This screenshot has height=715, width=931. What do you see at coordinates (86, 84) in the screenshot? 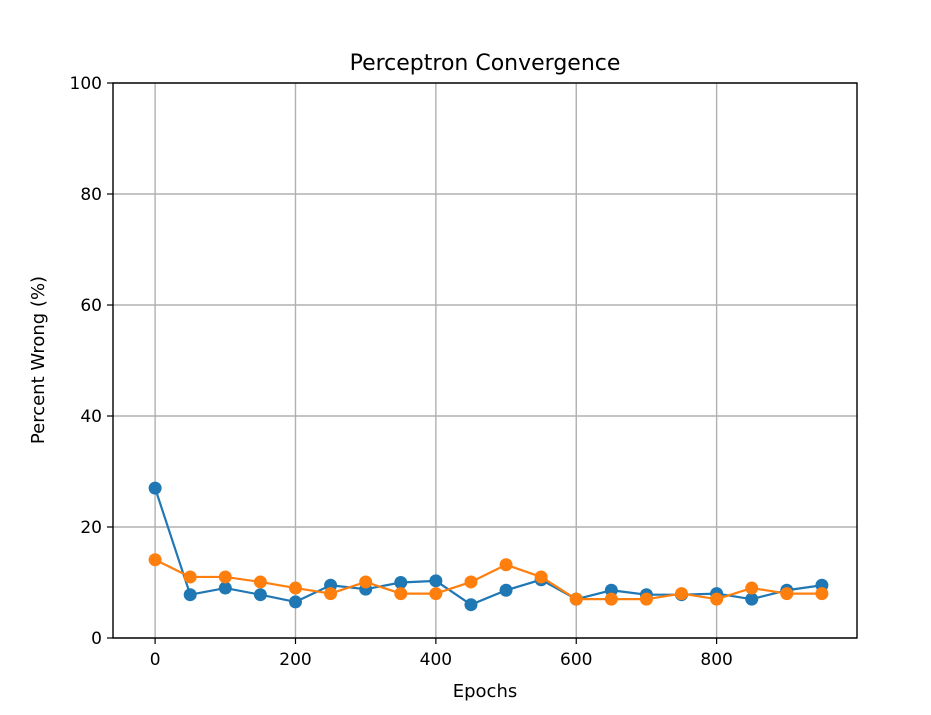
I see `y-tick-label: 100` at bounding box center [86, 84].